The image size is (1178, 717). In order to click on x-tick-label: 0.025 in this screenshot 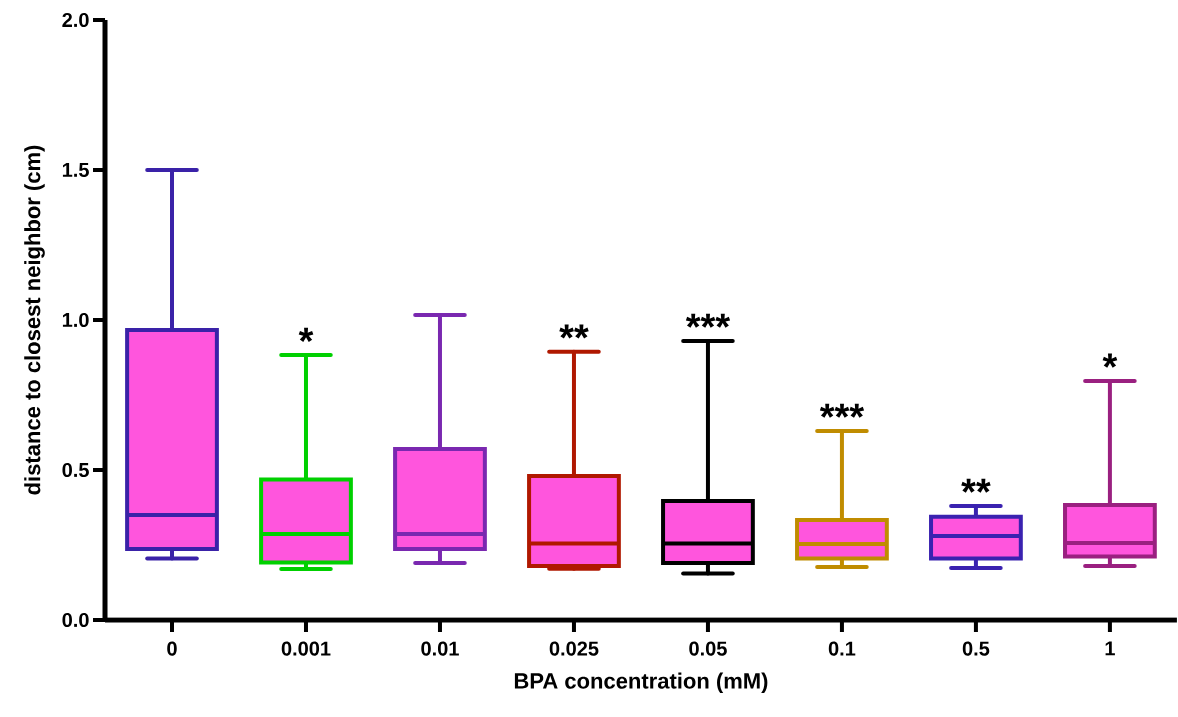, I will do `click(574, 648)`.